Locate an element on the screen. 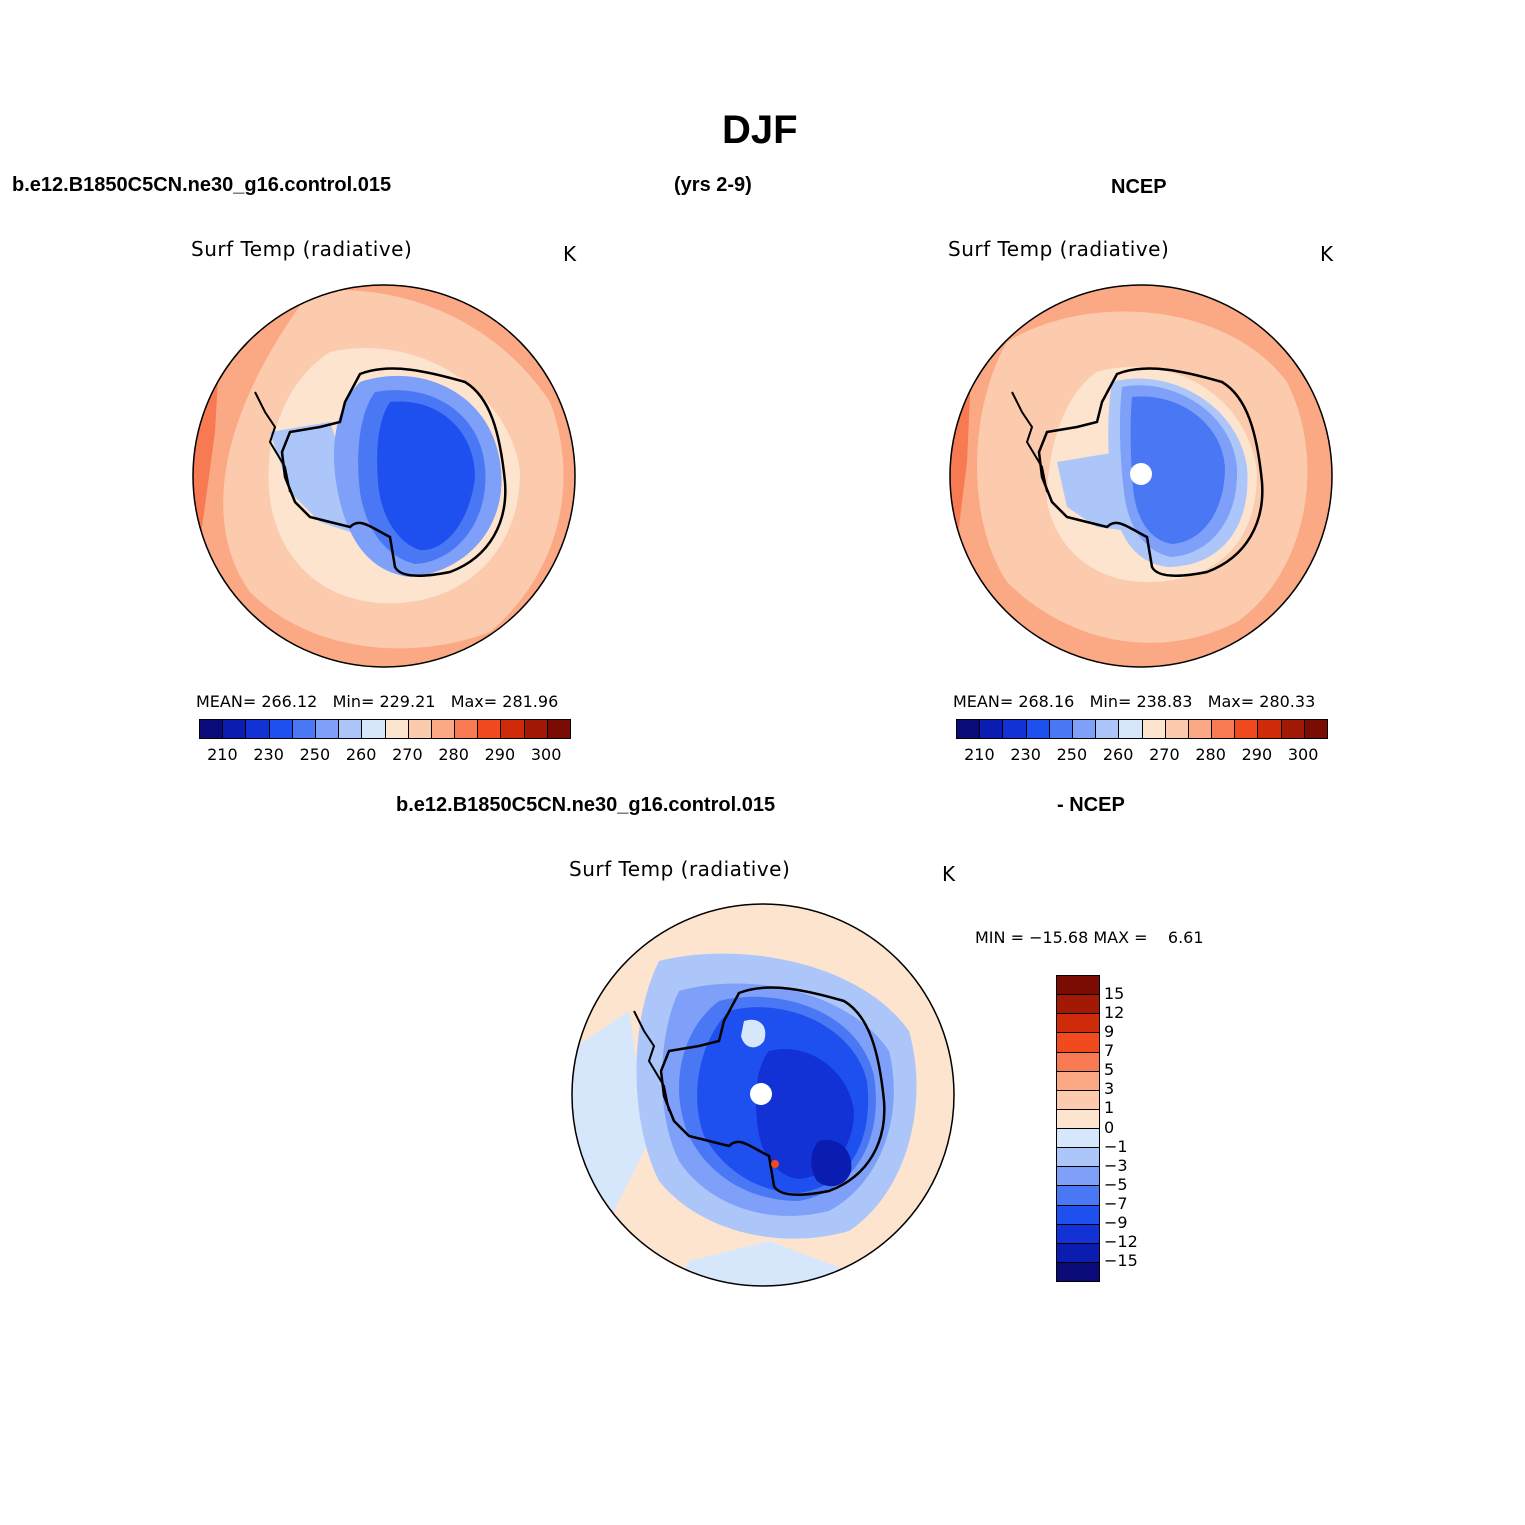  model-panel-units: K is located at coordinates (570, 254).